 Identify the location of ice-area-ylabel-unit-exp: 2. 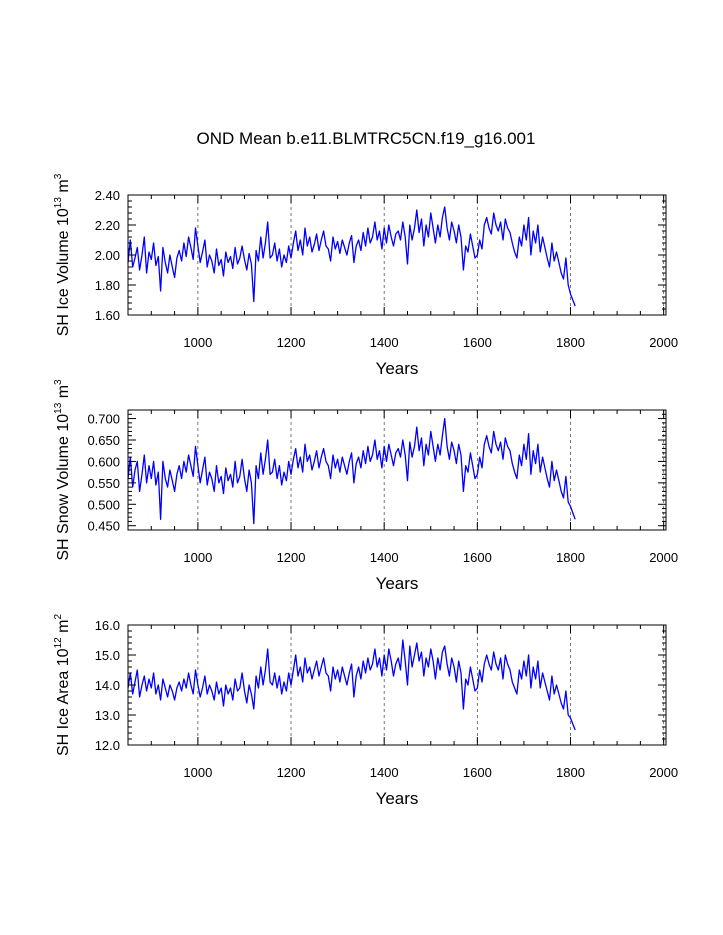
(58, 617).